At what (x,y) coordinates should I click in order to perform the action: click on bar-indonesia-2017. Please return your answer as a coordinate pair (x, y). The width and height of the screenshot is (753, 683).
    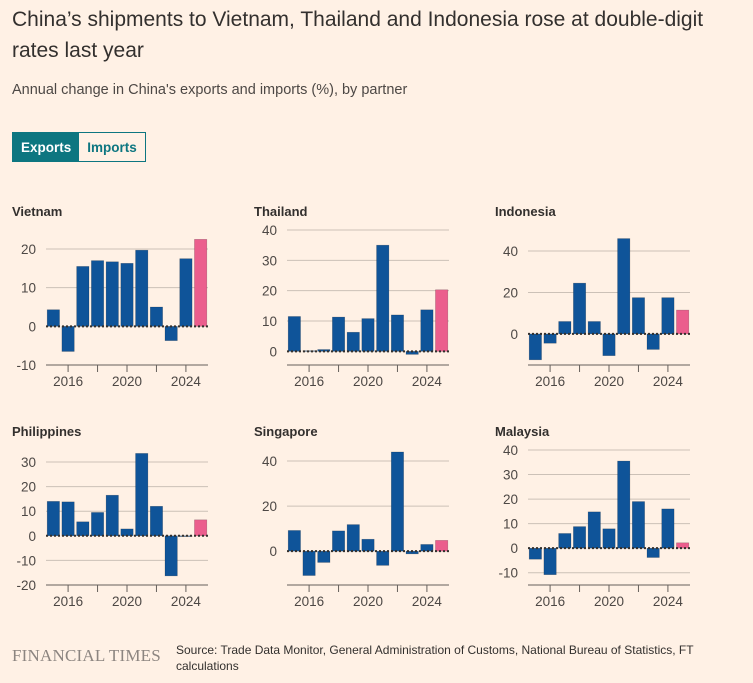
    Looking at the image, I should click on (565, 328).